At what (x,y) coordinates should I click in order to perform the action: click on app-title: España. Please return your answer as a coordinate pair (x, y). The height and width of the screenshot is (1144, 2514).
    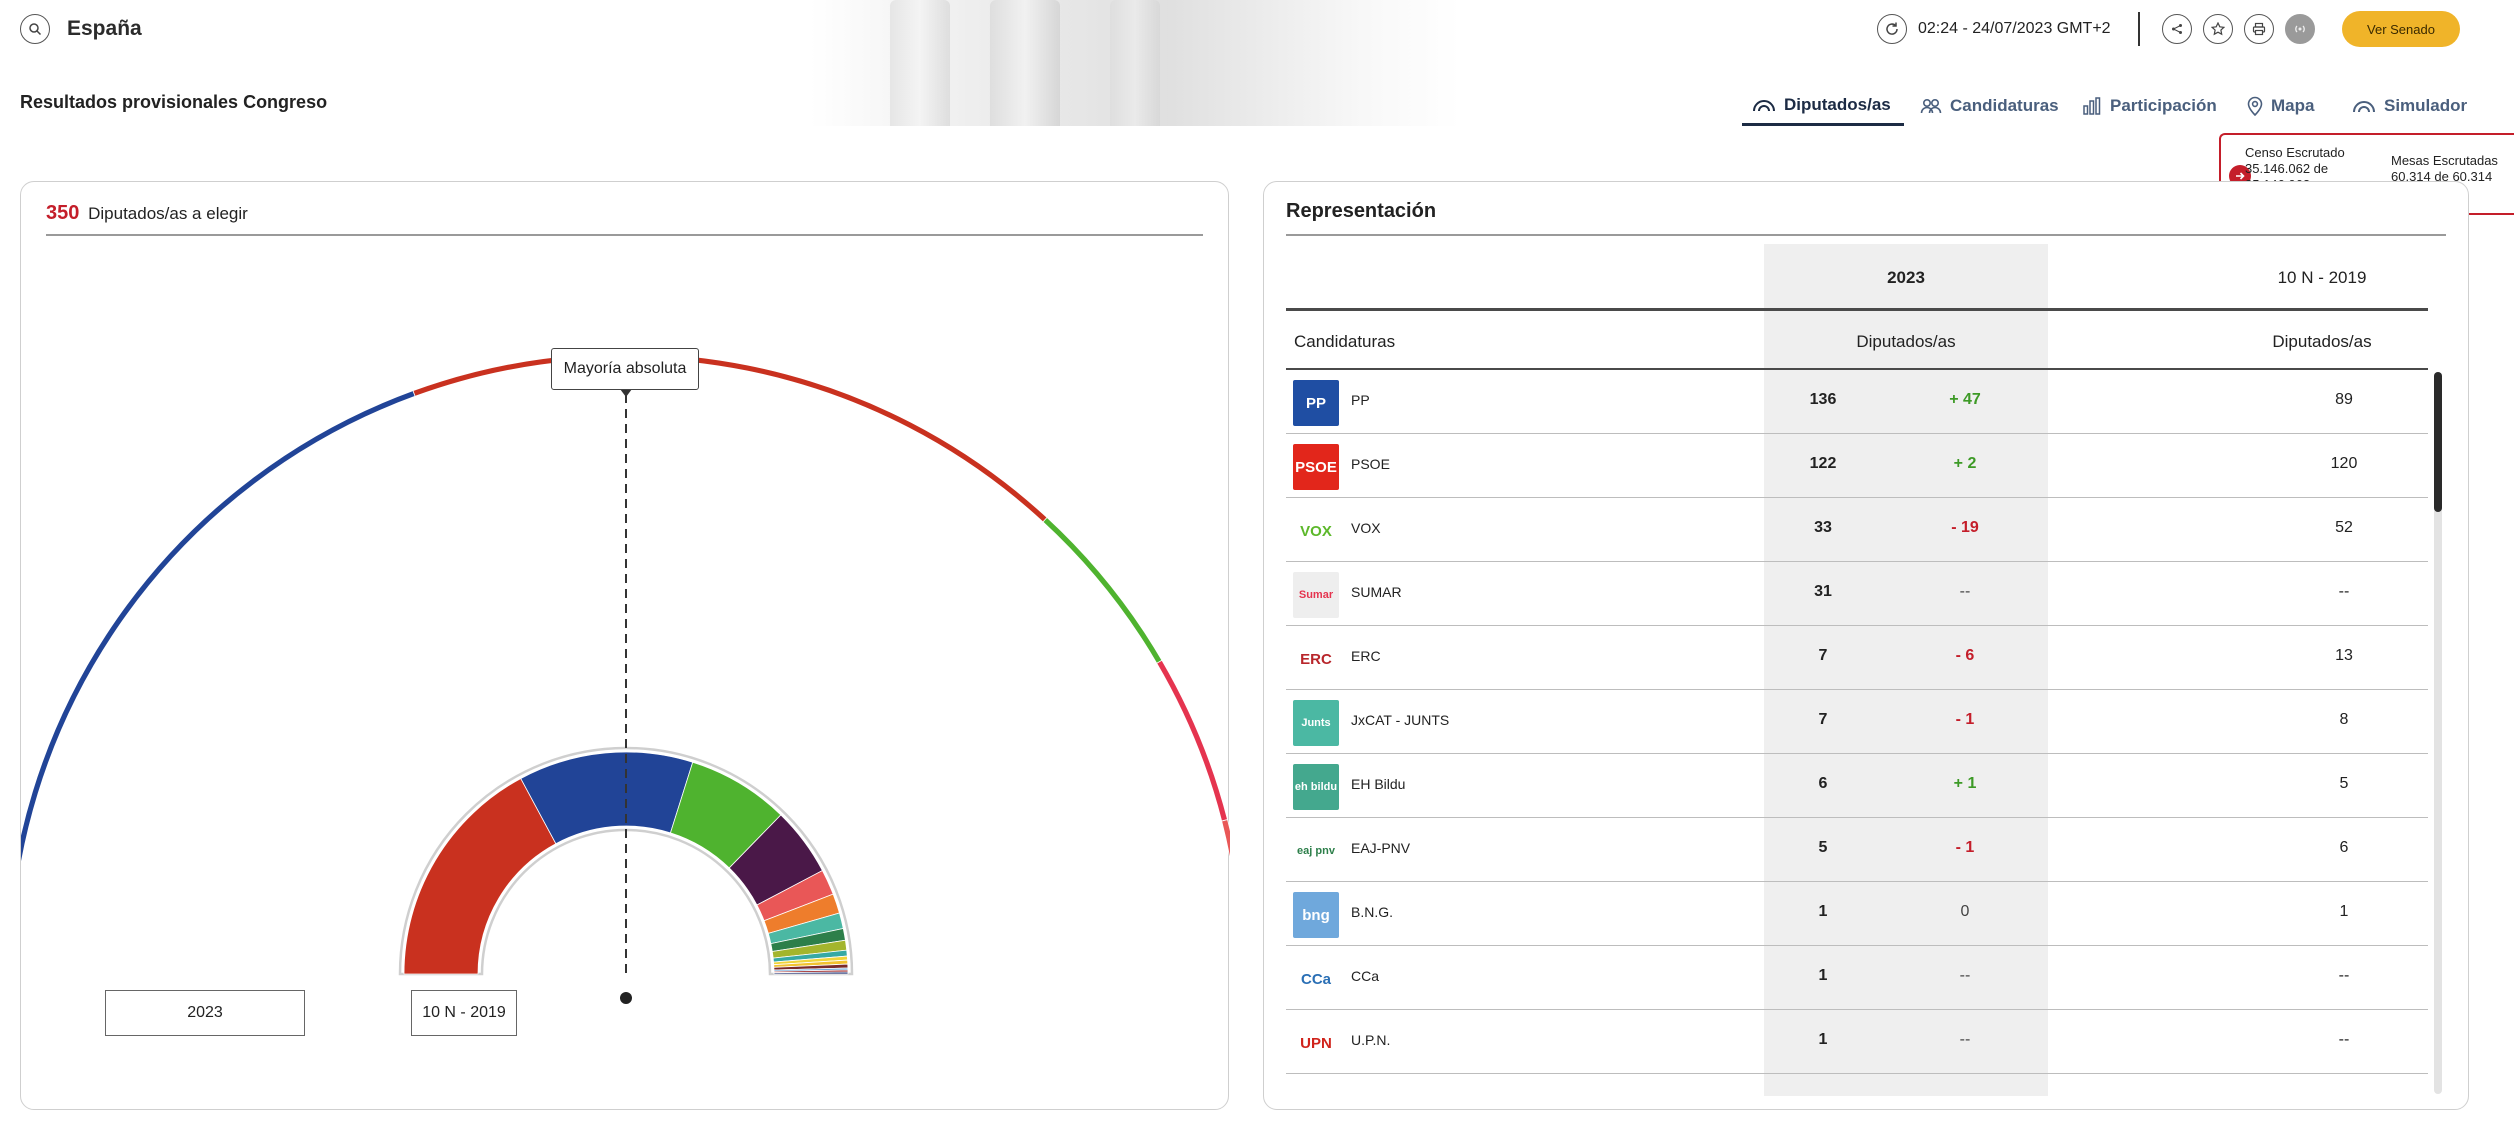
    Looking at the image, I should click on (104, 28).